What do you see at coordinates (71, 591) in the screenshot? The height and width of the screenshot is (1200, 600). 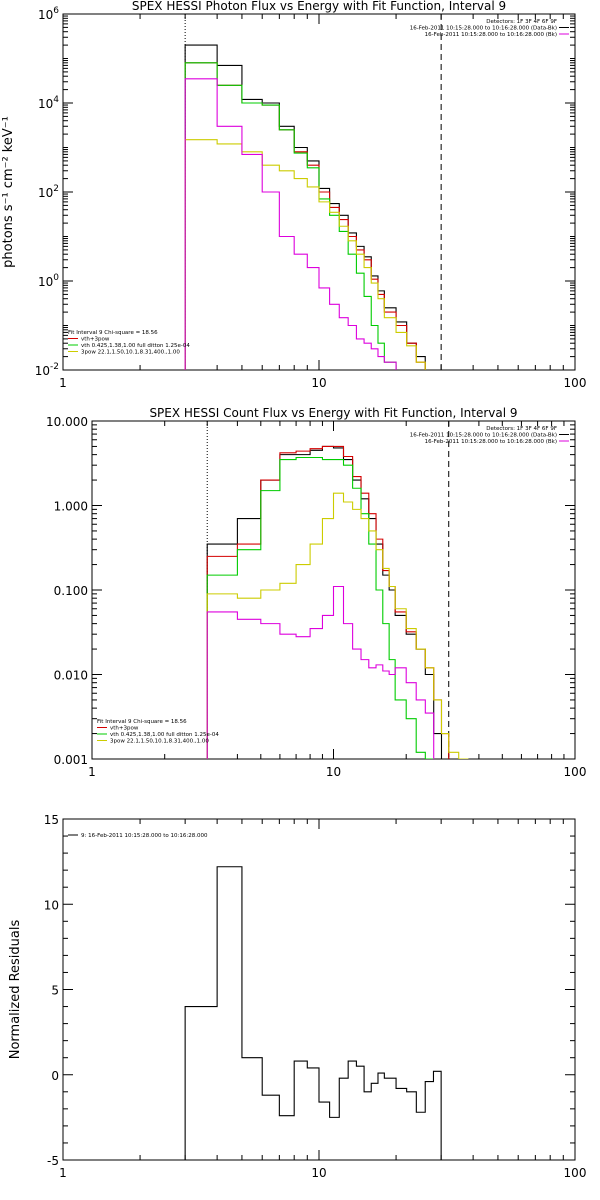 I see `y-tick-label: 0.100` at bounding box center [71, 591].